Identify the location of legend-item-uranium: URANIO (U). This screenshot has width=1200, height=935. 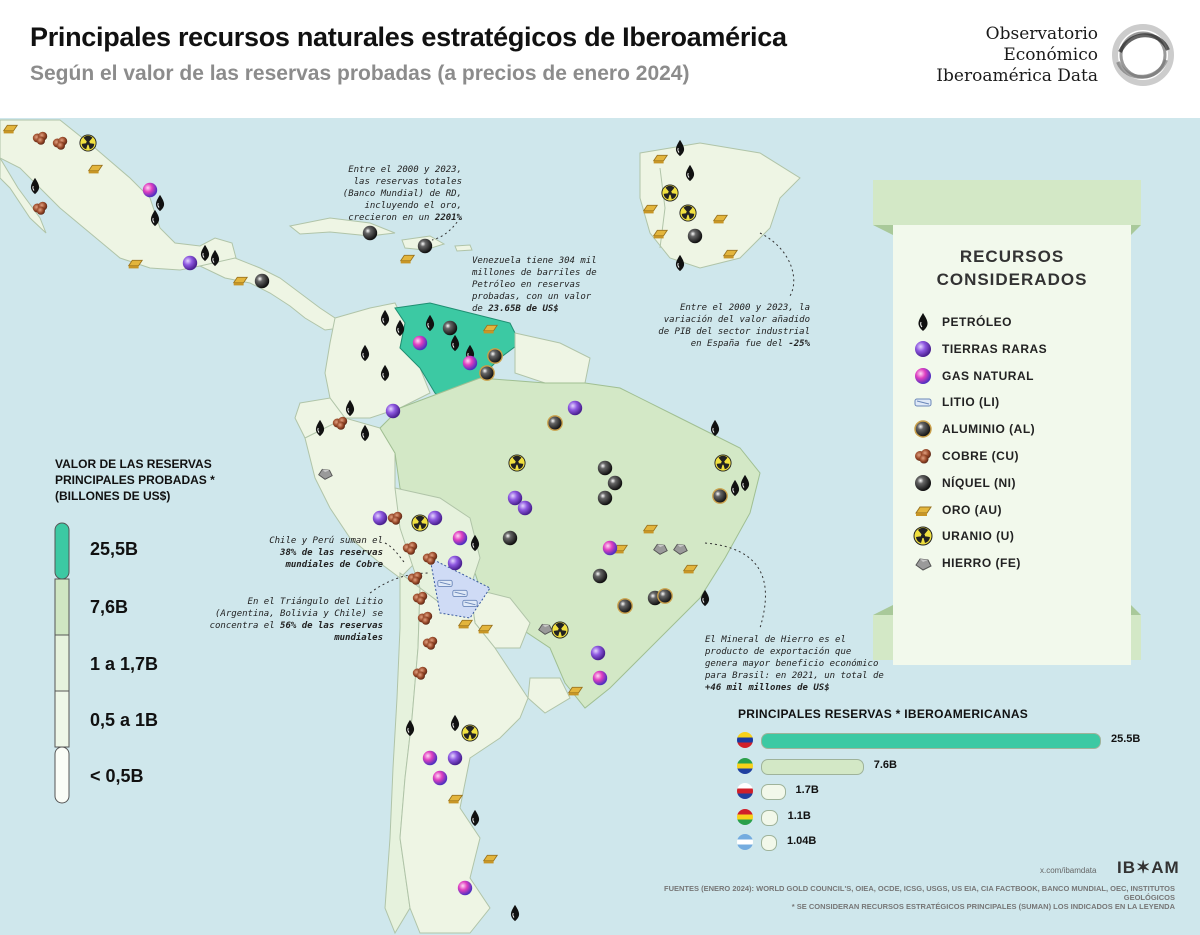
(963, 536).